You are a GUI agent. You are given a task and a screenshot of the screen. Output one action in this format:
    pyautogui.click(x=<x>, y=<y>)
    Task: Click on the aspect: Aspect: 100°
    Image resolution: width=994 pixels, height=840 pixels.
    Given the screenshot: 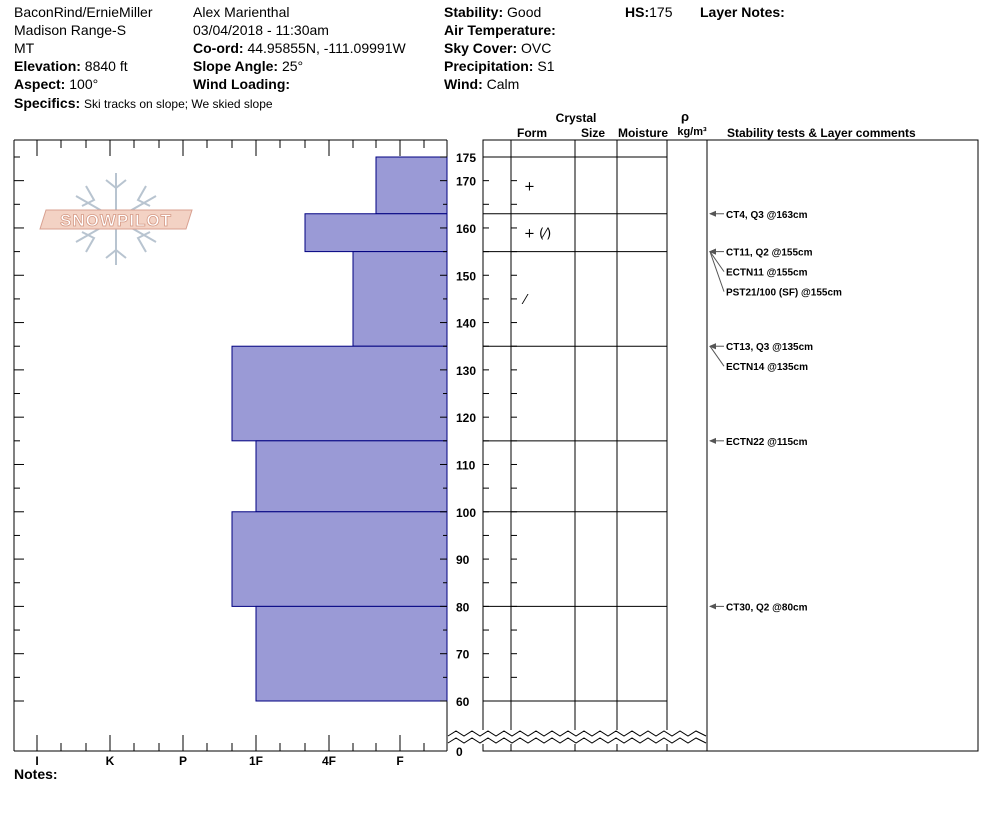 What is the action you would take?
    pyautogui.click(x=56, y=84)
    